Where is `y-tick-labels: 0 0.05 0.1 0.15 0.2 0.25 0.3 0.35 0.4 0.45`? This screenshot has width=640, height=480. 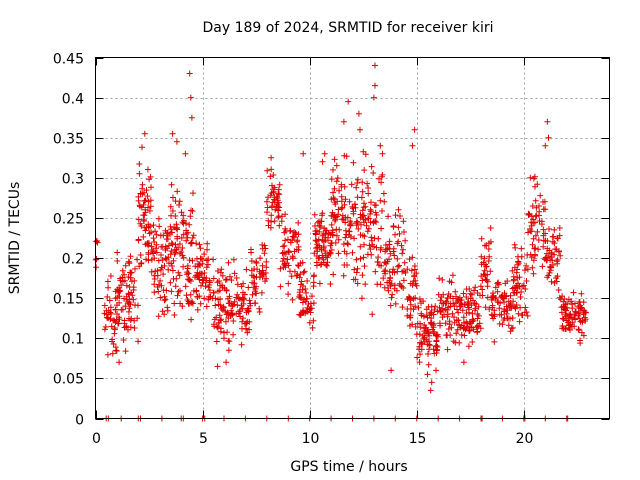 y-tick-labels: 0 0.05 0.1 0.15 0.2 0.25 0.3 0.35 0.4 0.45 is located at coordinates (68, 240).